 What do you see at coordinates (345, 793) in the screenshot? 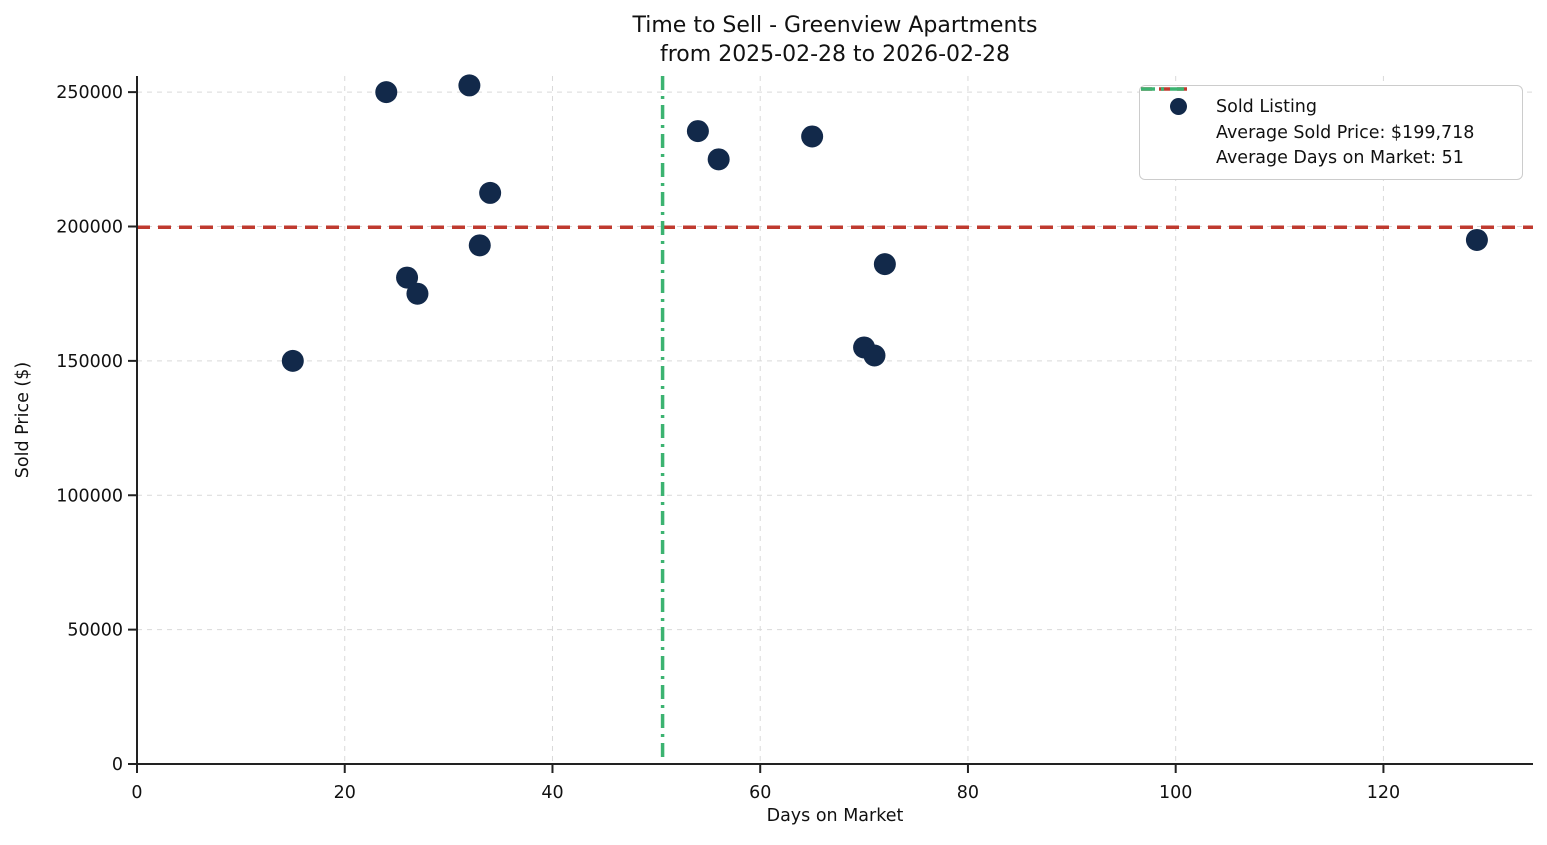
I see `x-tick-label: 20` at bounding box center [345, 793].